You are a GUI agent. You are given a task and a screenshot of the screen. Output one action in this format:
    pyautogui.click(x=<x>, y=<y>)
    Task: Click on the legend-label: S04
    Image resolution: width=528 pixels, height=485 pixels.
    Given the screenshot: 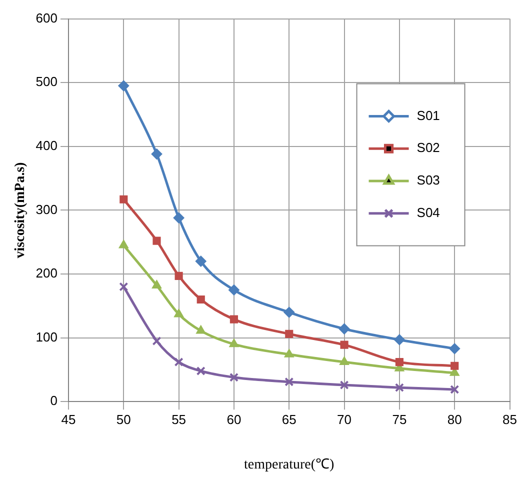 What is the action you would take?
    pyautogui.click(x=428, y=212)
    